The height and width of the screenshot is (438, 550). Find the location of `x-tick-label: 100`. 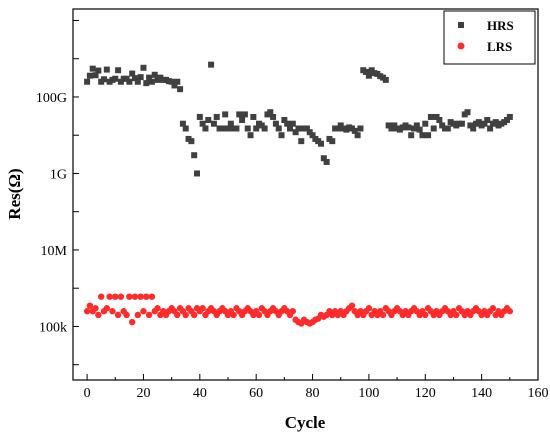

x-tick-label: 100 is located at coordinates (368, 393).